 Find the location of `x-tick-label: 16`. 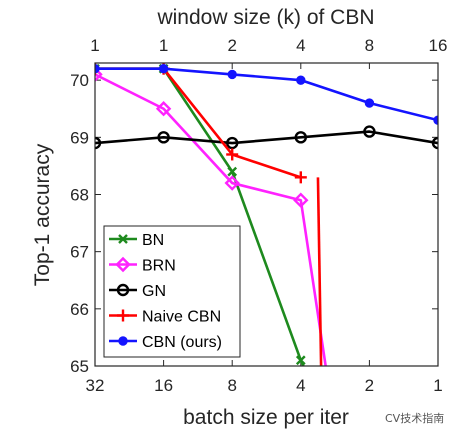

x-tick-label: 16 is located at coordinates (163, 385).